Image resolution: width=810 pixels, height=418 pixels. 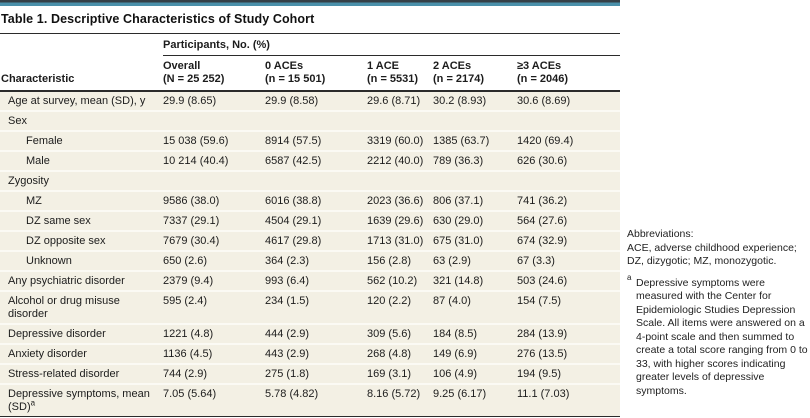 I want to click on row-label: Stress-related disorder, so click(x=81, y=373).